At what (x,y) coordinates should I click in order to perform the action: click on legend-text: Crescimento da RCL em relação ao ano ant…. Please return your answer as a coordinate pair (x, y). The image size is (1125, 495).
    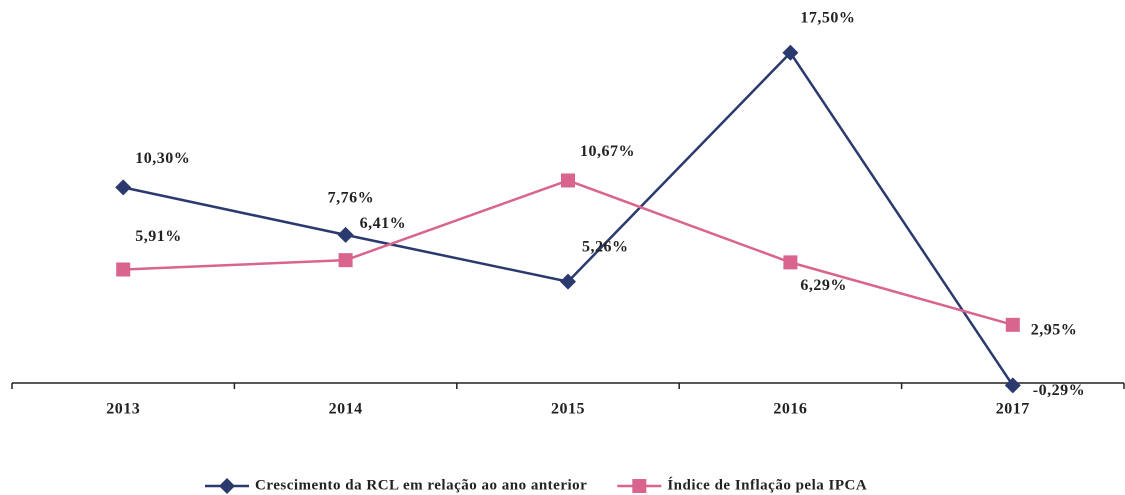
    Looking at the image, I should click on (421, 485).